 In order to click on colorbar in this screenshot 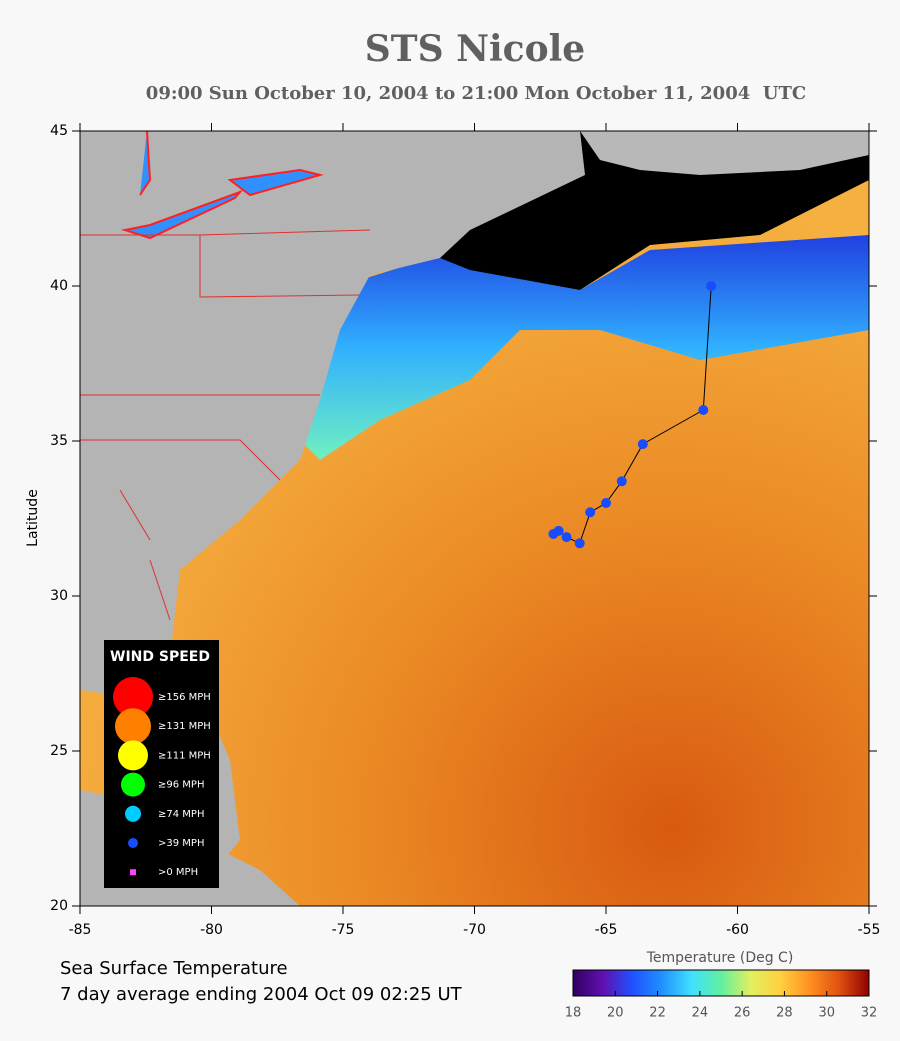, I will do `click(721, 983)`.